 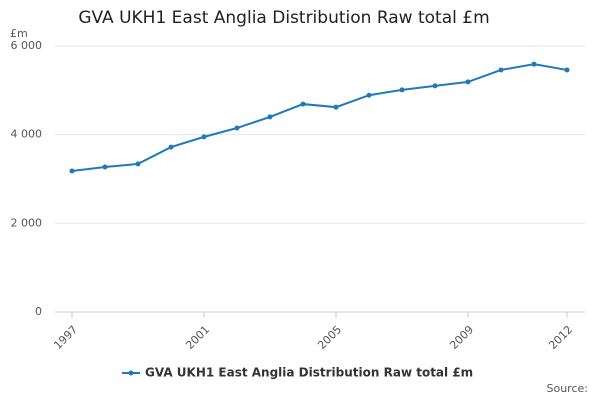 I want to click on y-tick-label: 6 000, so click(x=27, y=45).